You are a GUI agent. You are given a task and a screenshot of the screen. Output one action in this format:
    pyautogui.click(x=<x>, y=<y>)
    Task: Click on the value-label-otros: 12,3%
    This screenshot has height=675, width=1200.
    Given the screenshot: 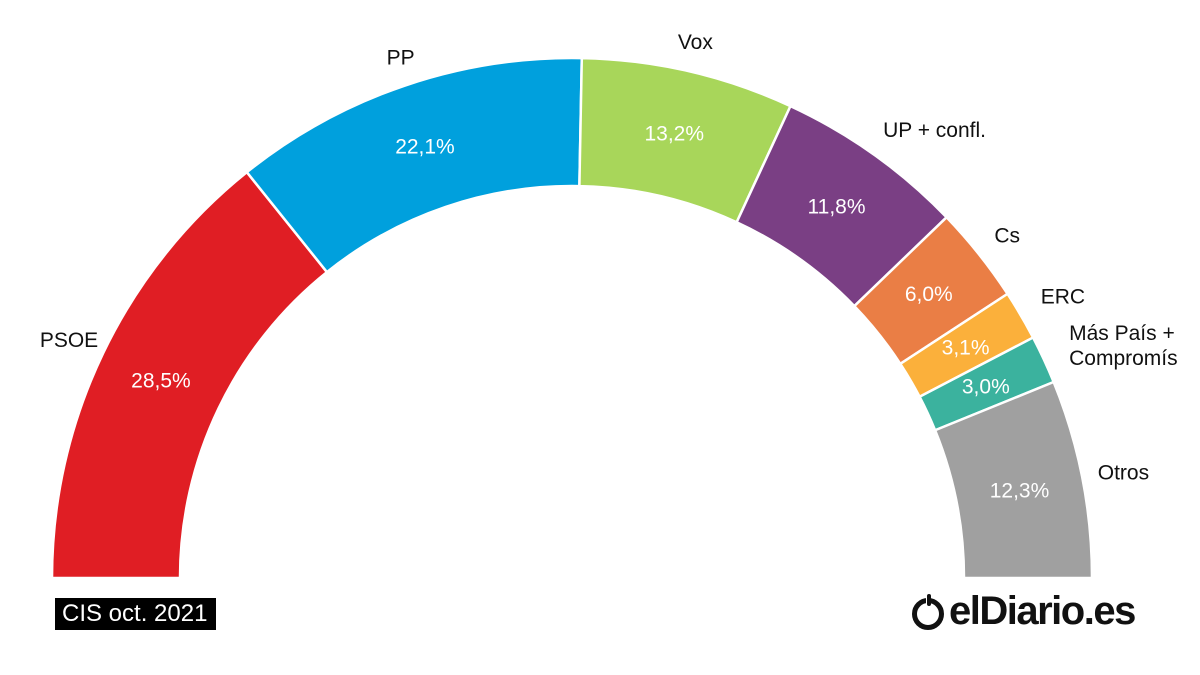 What is the action you would take?
    pyautogui.click(x=1020, y=490)
    